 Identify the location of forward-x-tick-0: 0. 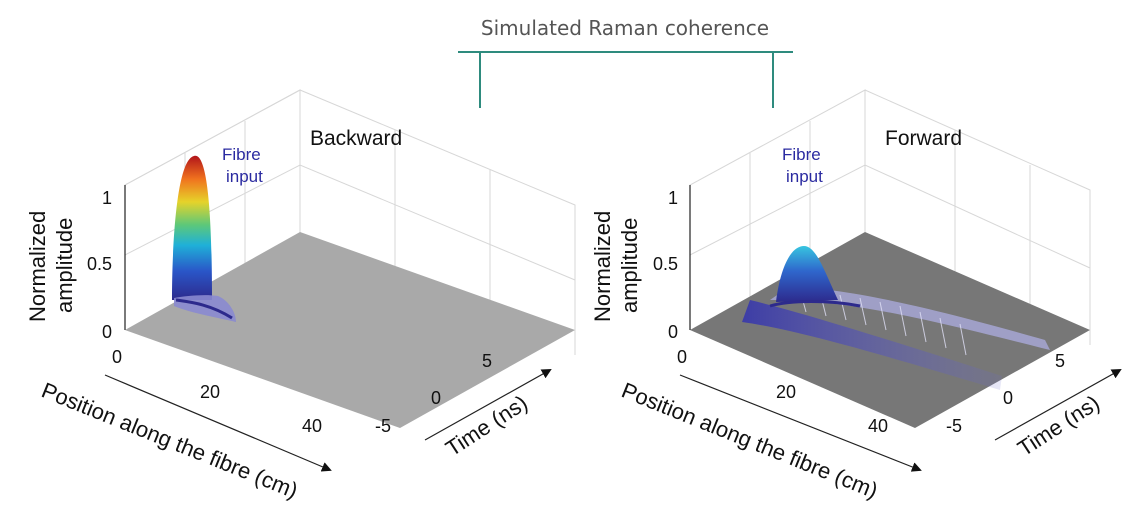
(682, 357).